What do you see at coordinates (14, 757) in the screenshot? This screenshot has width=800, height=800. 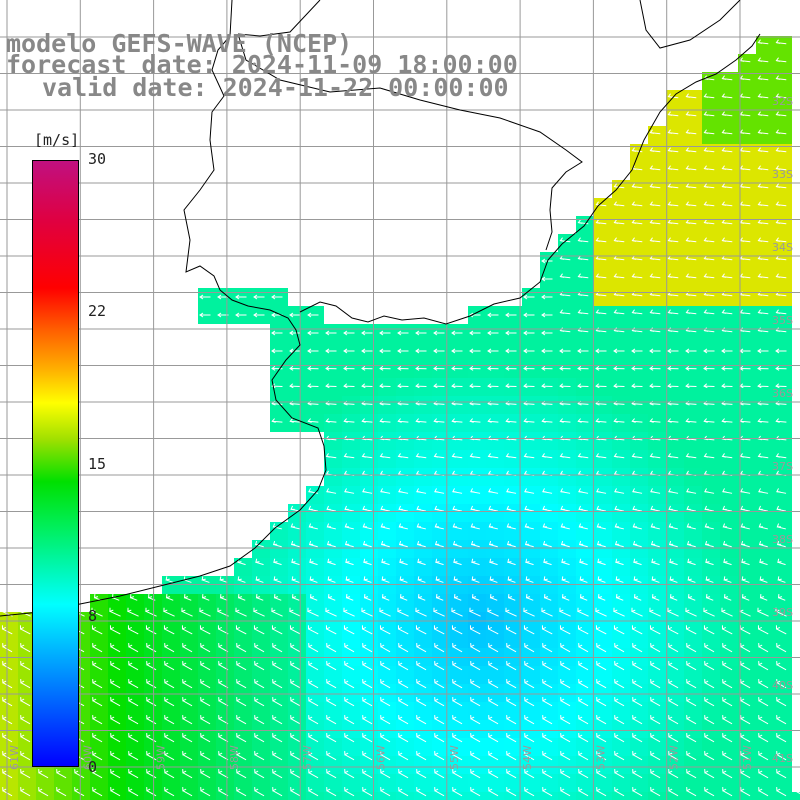 I see `longitude-label: 61W` at bounding box center [14, 757].